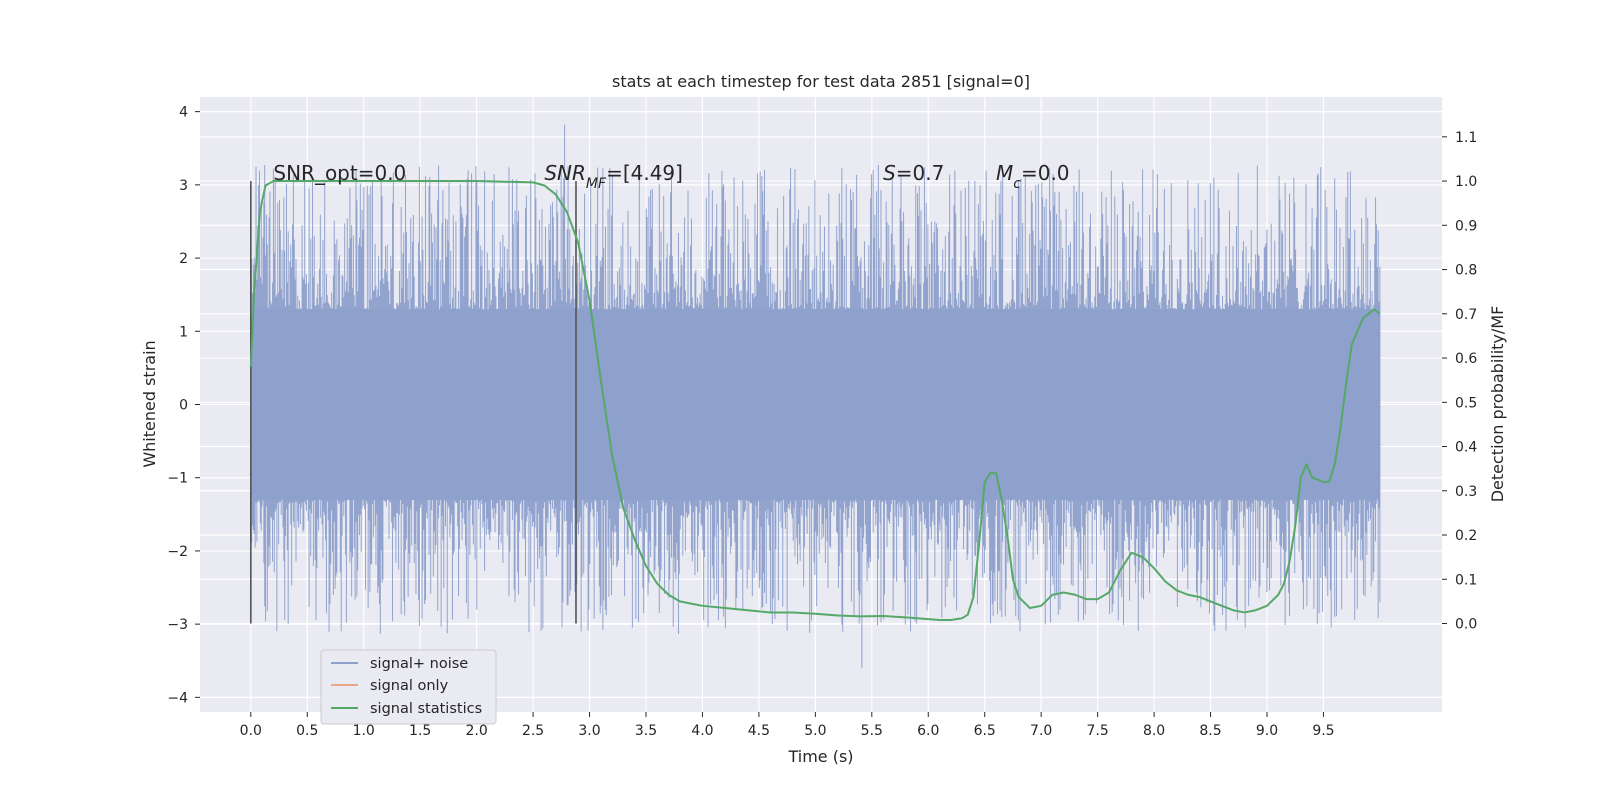 The image size is (1600, 800). Describe the element at coordinates (1466, 271) in the screenshot. I see `y2-tick-label-3: 0.8` at that location.